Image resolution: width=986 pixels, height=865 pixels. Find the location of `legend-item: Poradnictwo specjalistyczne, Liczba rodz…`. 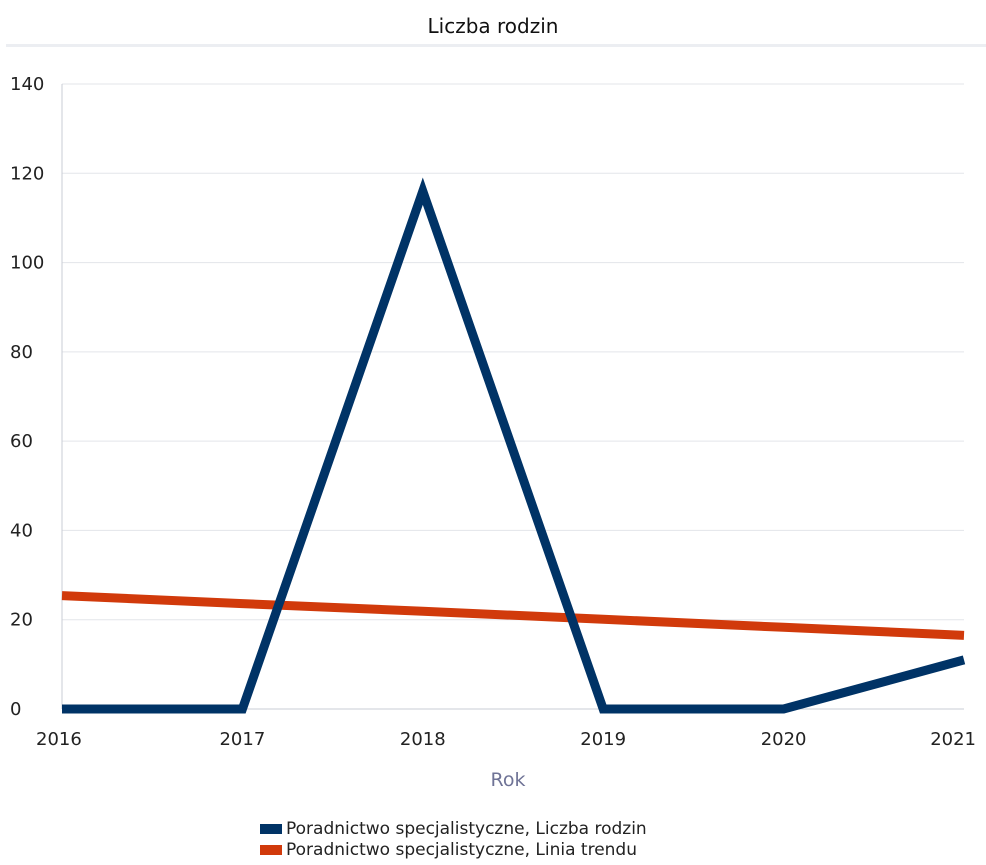

legend-item: Poradnictwo specjalistyczne, Liczba rodz… is located at coordinates (453, 828).